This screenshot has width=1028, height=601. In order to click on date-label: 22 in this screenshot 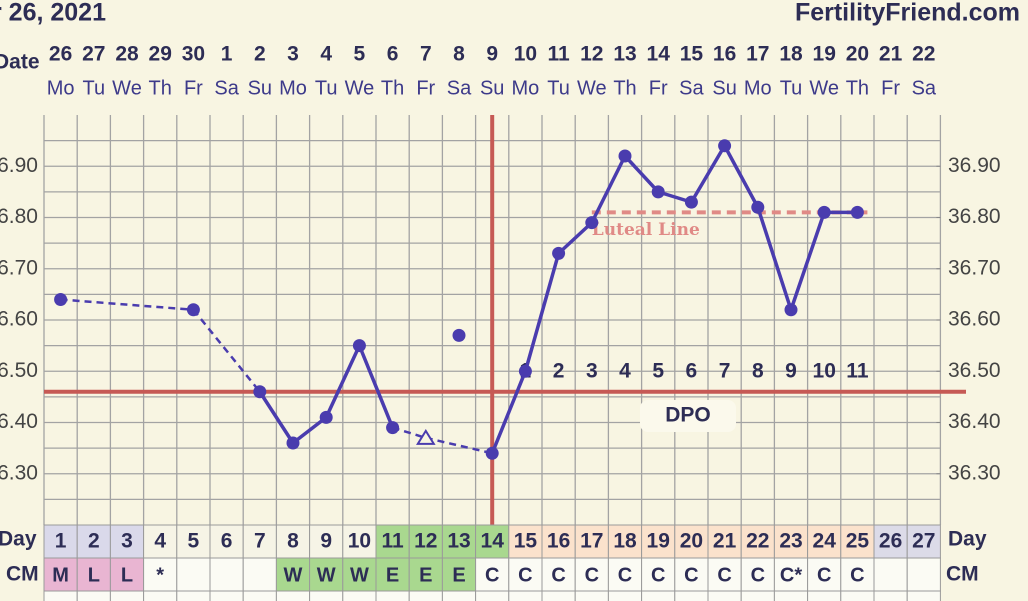, I will do `click(923, 54)`.